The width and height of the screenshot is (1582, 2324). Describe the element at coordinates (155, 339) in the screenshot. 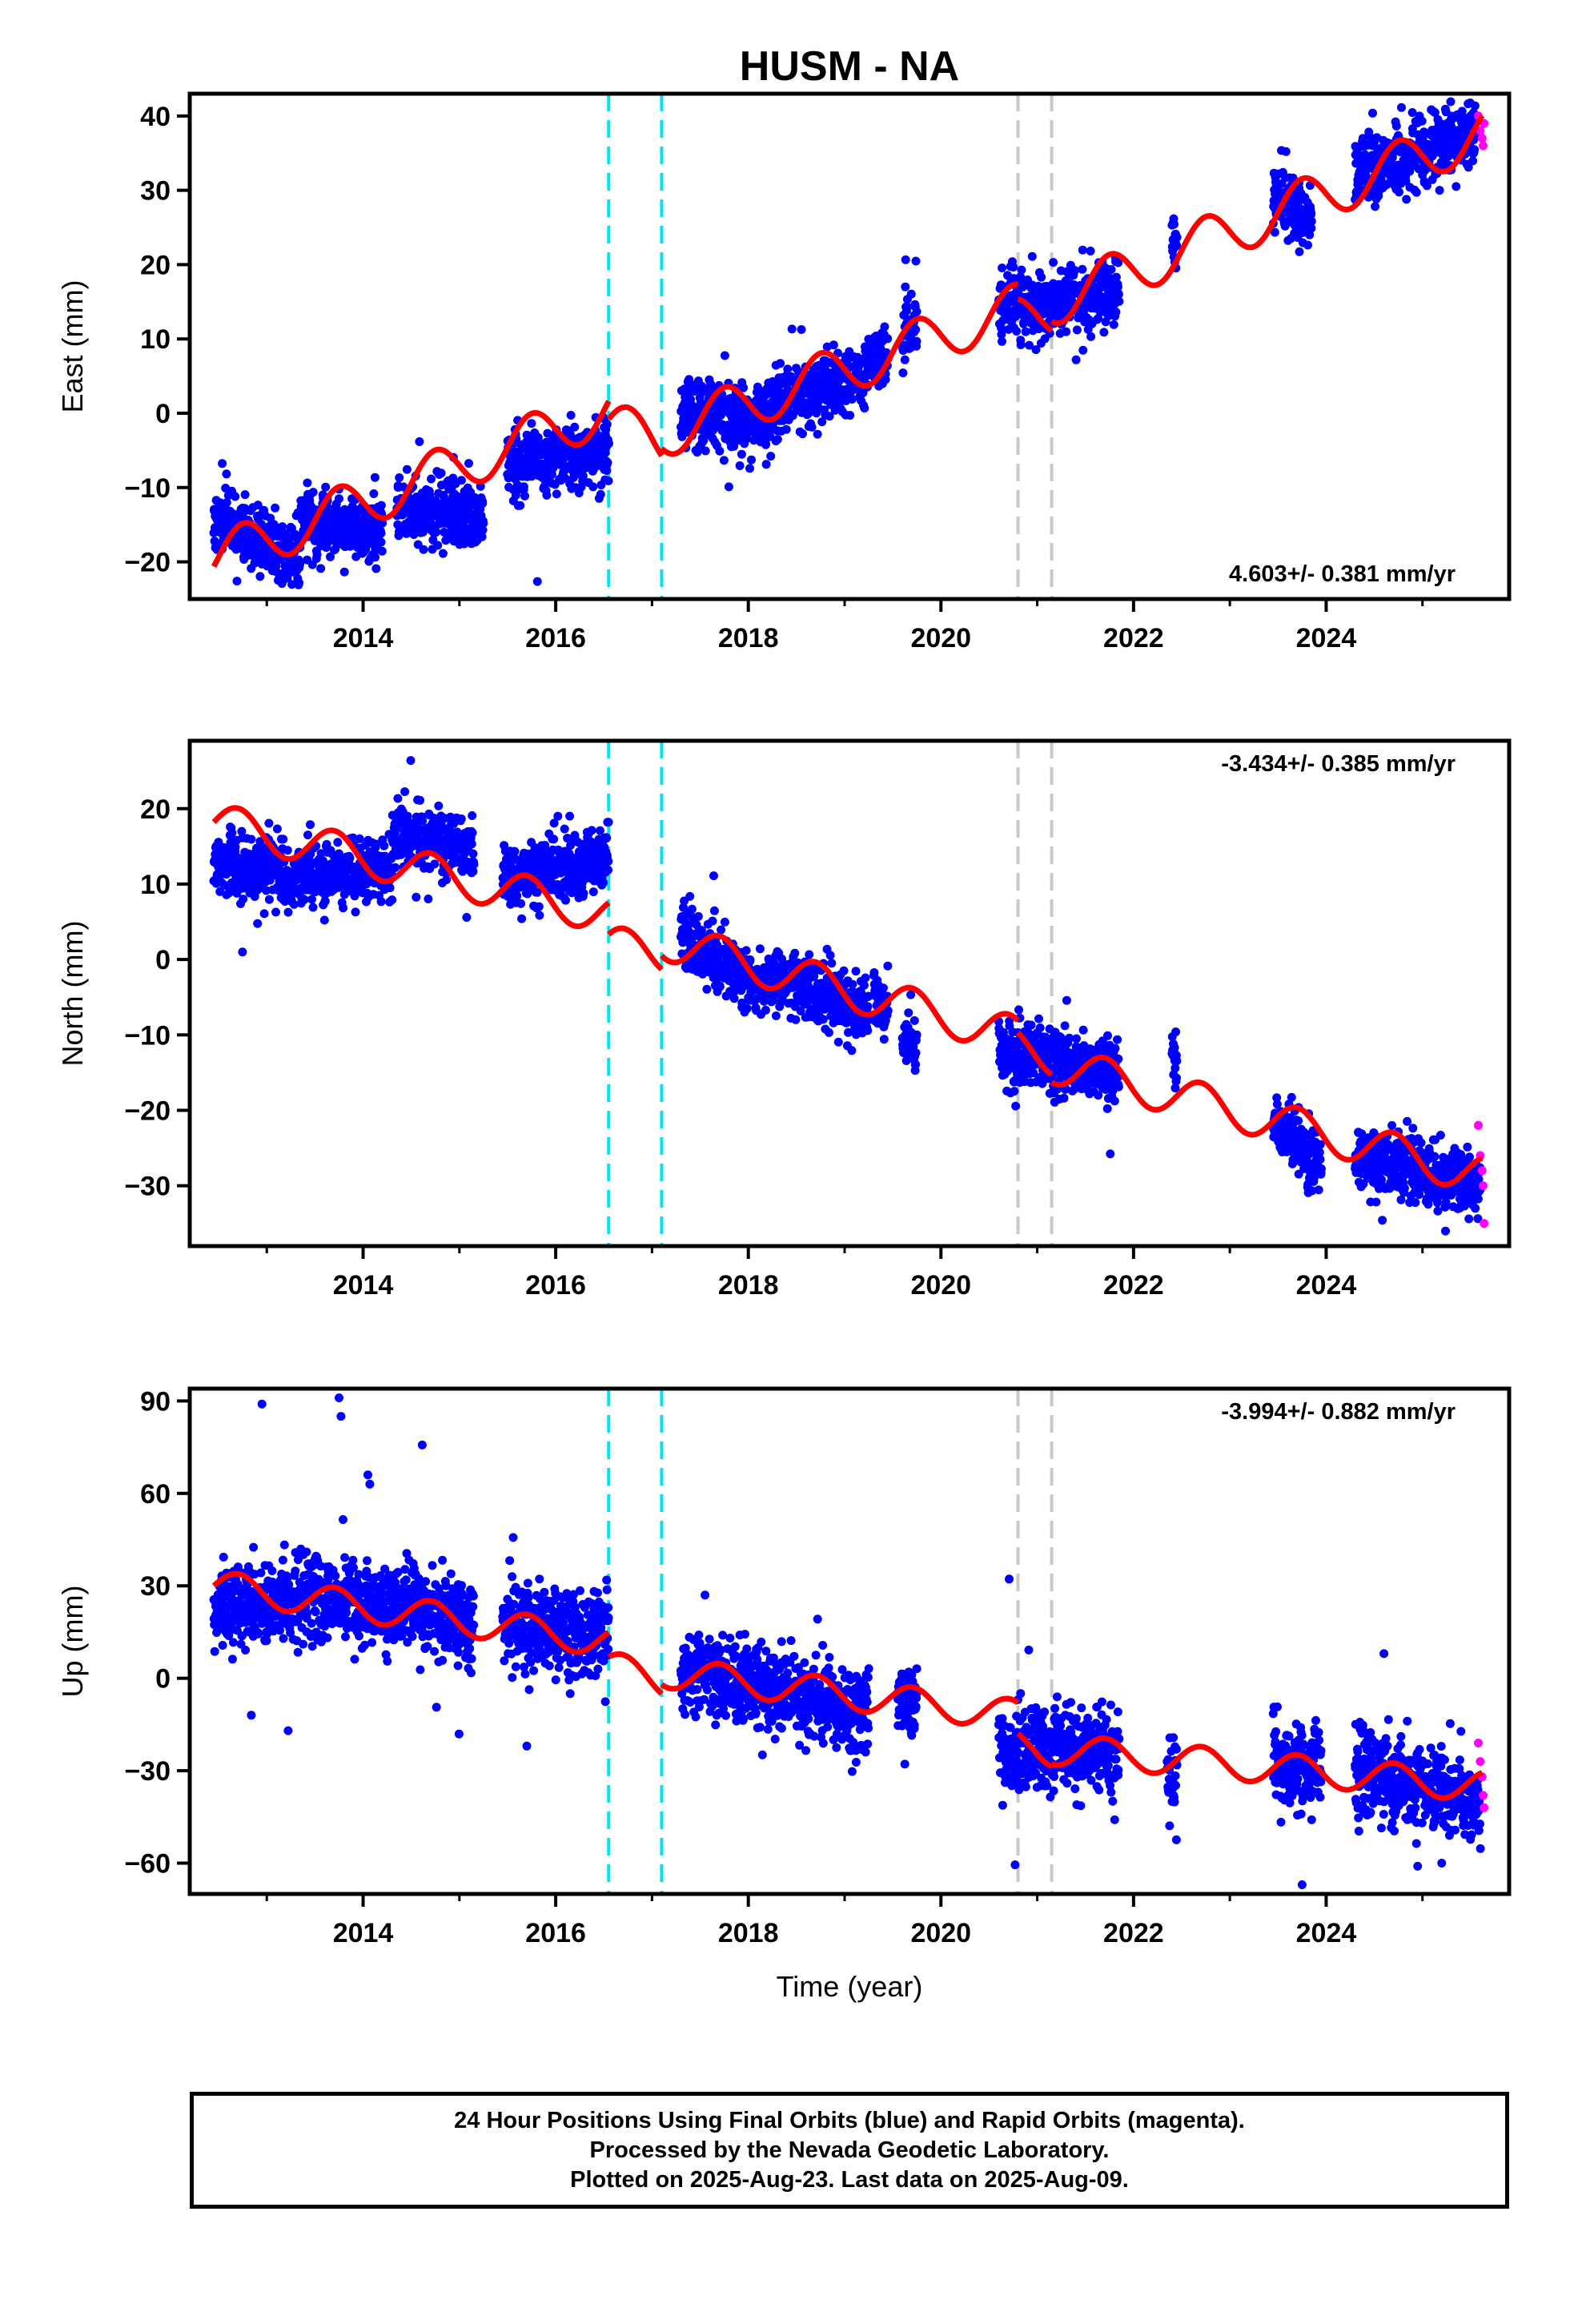

I see `y-tick-label: 10` at that location.